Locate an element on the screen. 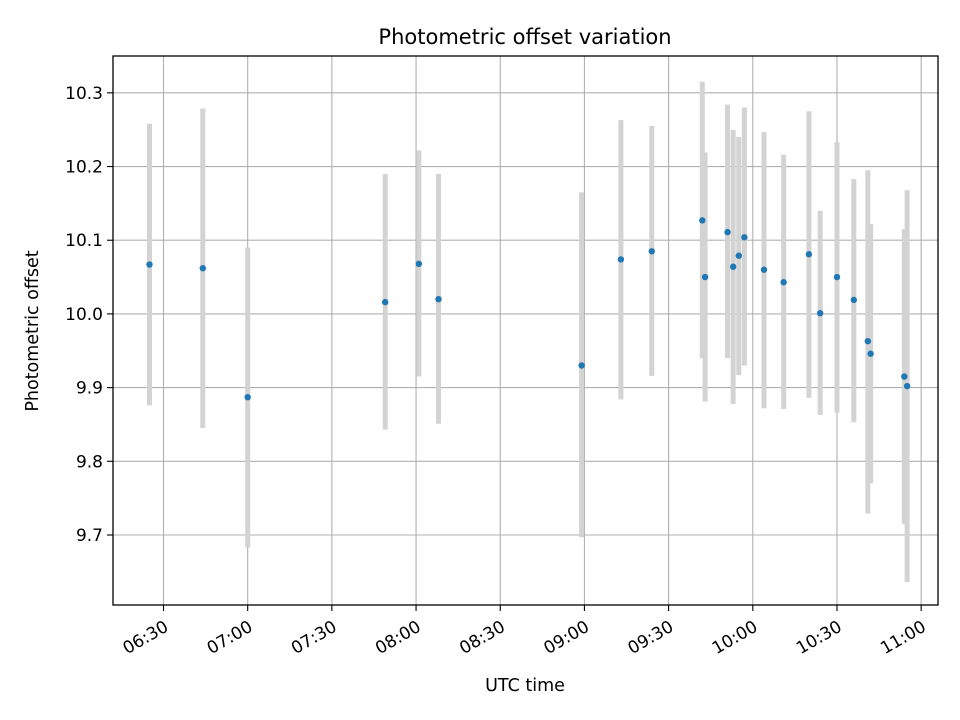 Image resolution: width=960 pixels, height=720 pixels. y-tick-label: 9.7 is located at coordinates (89, 536).